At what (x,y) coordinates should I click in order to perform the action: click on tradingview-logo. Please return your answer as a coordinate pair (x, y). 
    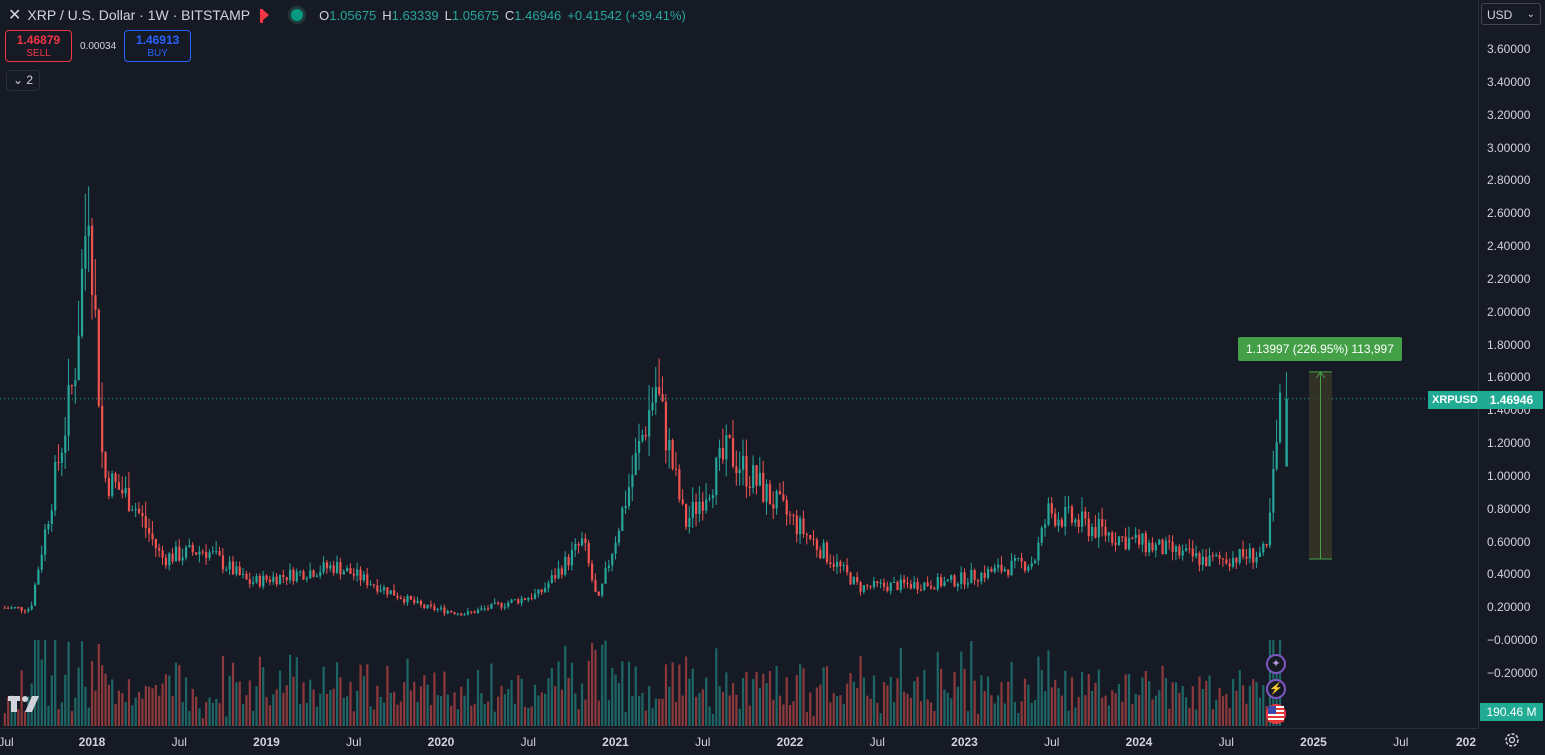
    Looking at the image, I should click on (25, 704).